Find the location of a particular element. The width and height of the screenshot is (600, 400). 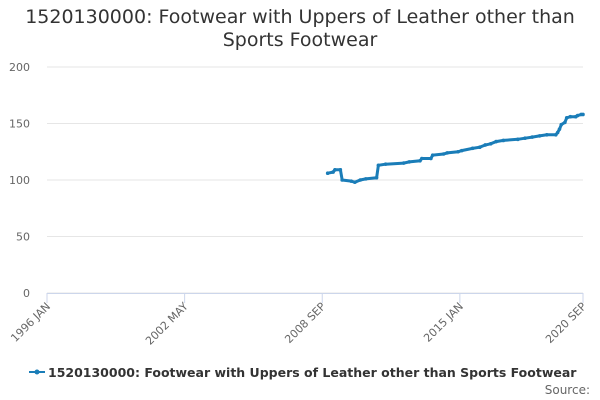

x-tick-label: 2015 JAN is located at coordinates (443, 322).